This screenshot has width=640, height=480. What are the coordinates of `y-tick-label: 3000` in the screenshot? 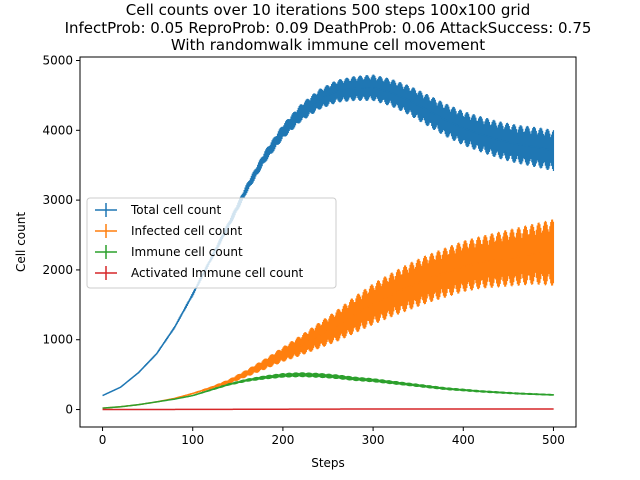 It's located at (57, 200).